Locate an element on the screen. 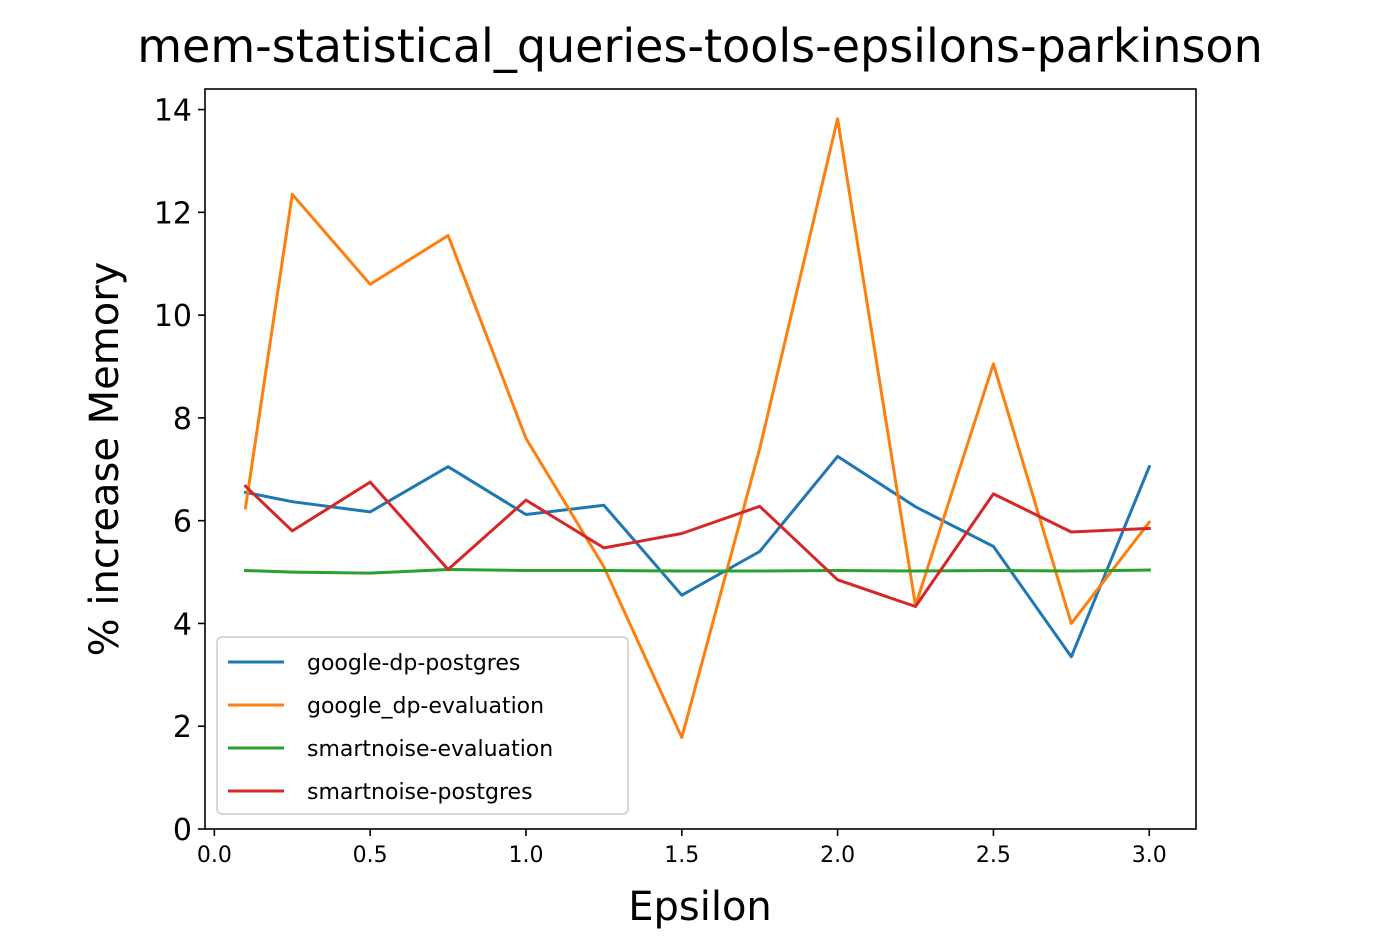 This screenshot has width=1399, height=949. x-tick-label: 0.5 is located at coordinates (370, 855).